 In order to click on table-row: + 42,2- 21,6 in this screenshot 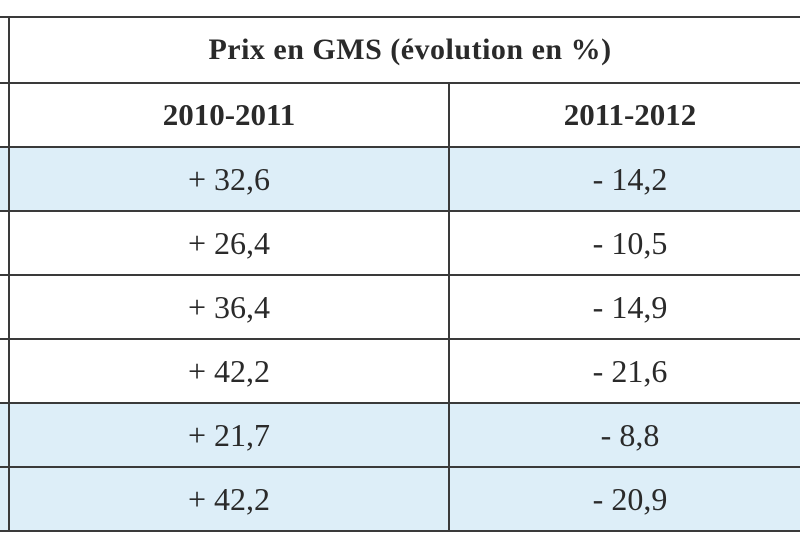, I will do `click(400, 371)`.